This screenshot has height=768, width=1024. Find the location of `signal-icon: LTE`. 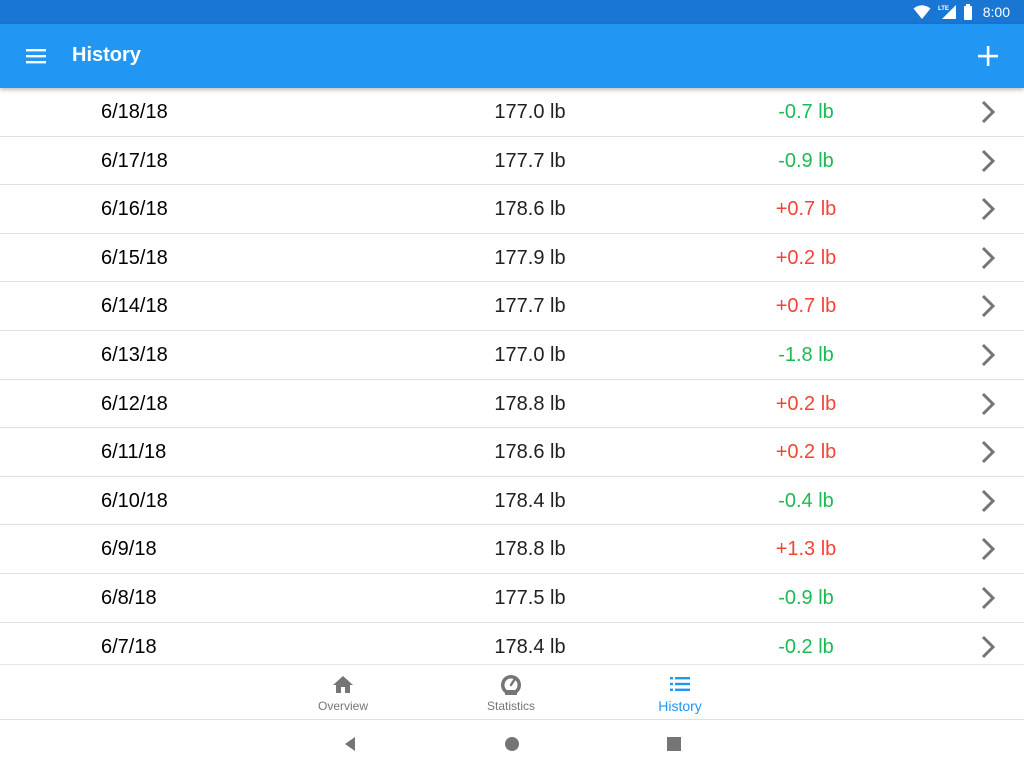

signal-icon: LTE is located at coordinates (947, 12).